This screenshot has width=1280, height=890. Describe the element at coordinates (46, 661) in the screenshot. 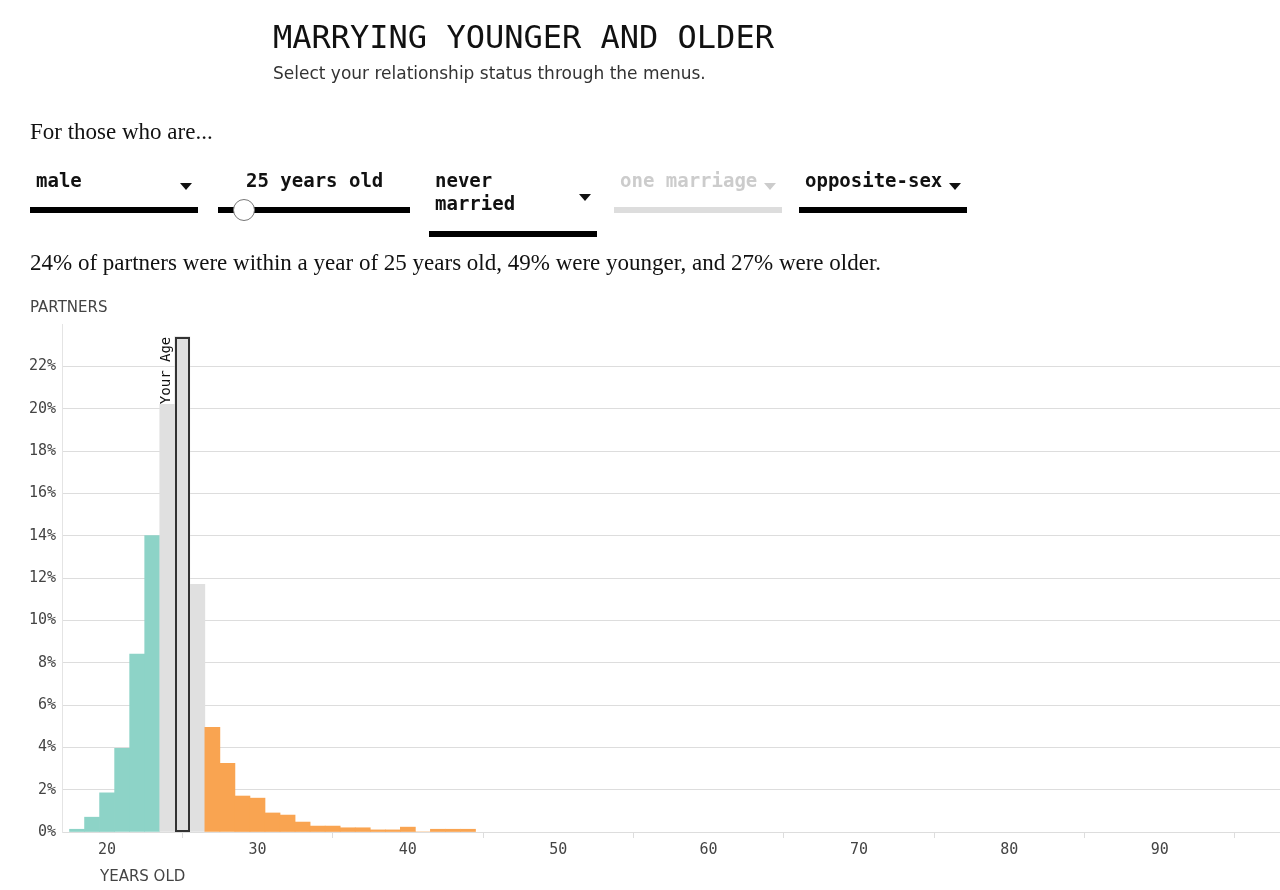

I see `y-tick-label: 8%` at that location.